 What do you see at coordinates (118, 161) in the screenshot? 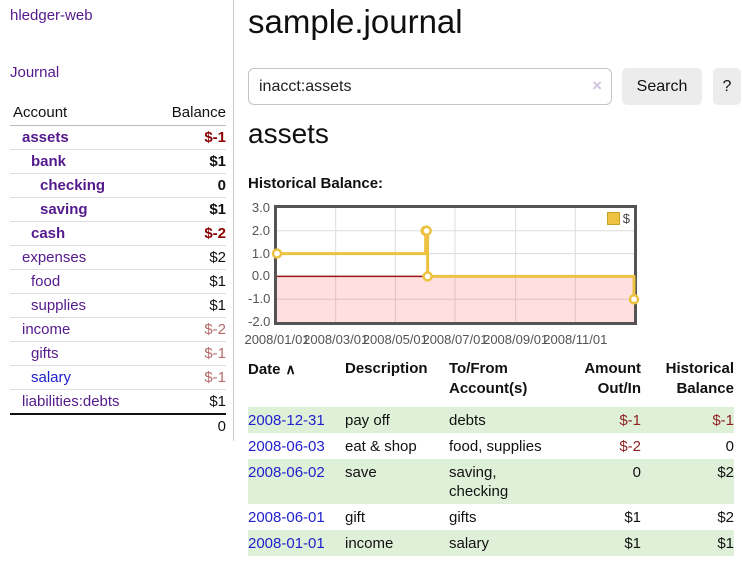
I see `account-row: bank $1` at bounding box center [118, 161].